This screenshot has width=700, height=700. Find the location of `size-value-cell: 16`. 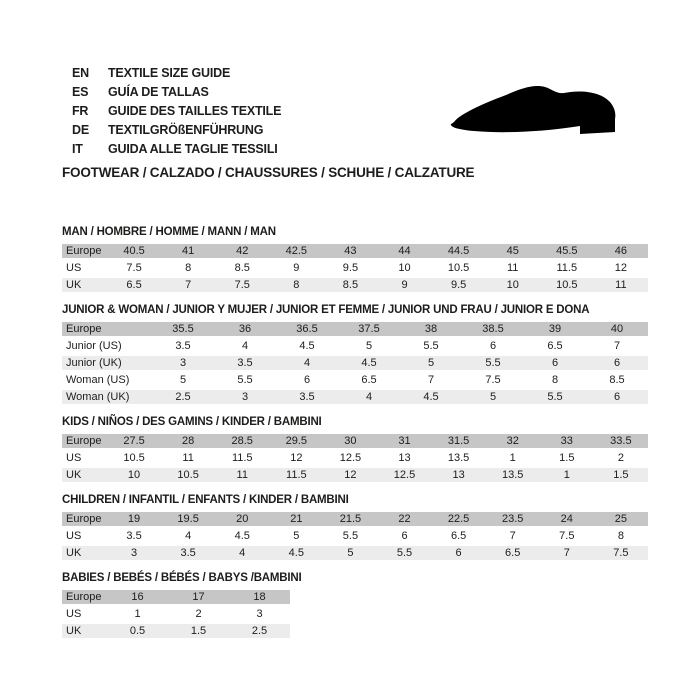

size-value-cell: 16 is located at coordinates (137, 597).